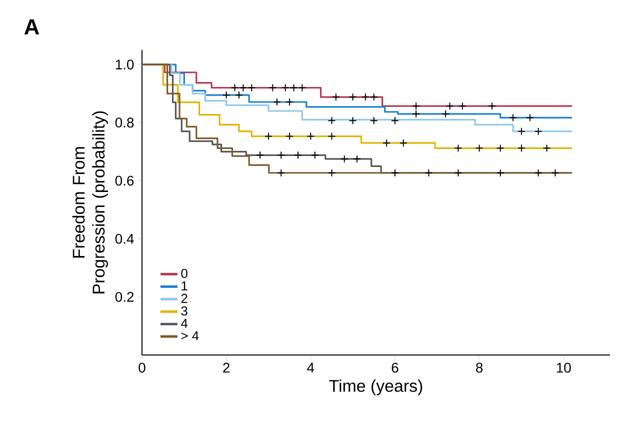 The image size is (621, 439). What do you see at coordinates (124, 239) in the screenshot?
I see `y-tick-label: 0.4` at bounding box center [124, 239].